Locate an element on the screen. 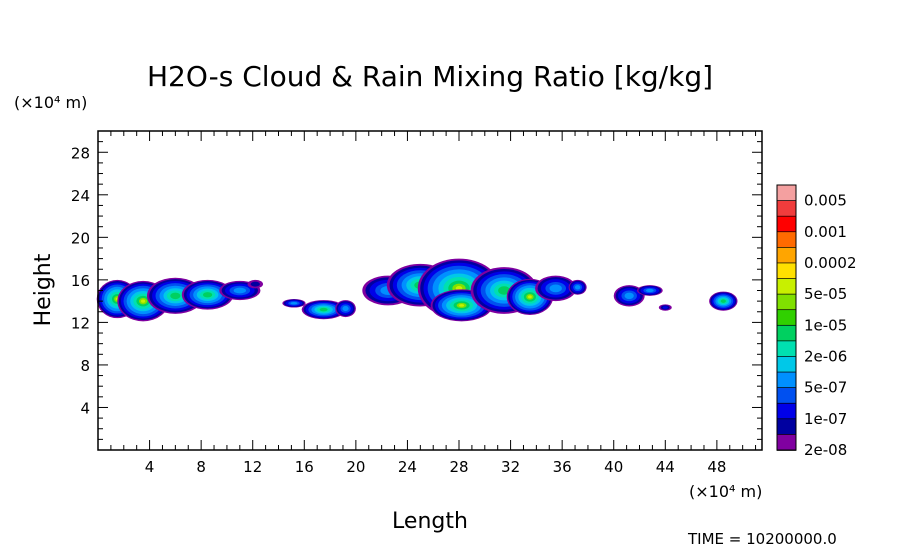 The width and height of the screenshot is (904, 544). x-tick-label: 24 is located at coordinates (407, 467).